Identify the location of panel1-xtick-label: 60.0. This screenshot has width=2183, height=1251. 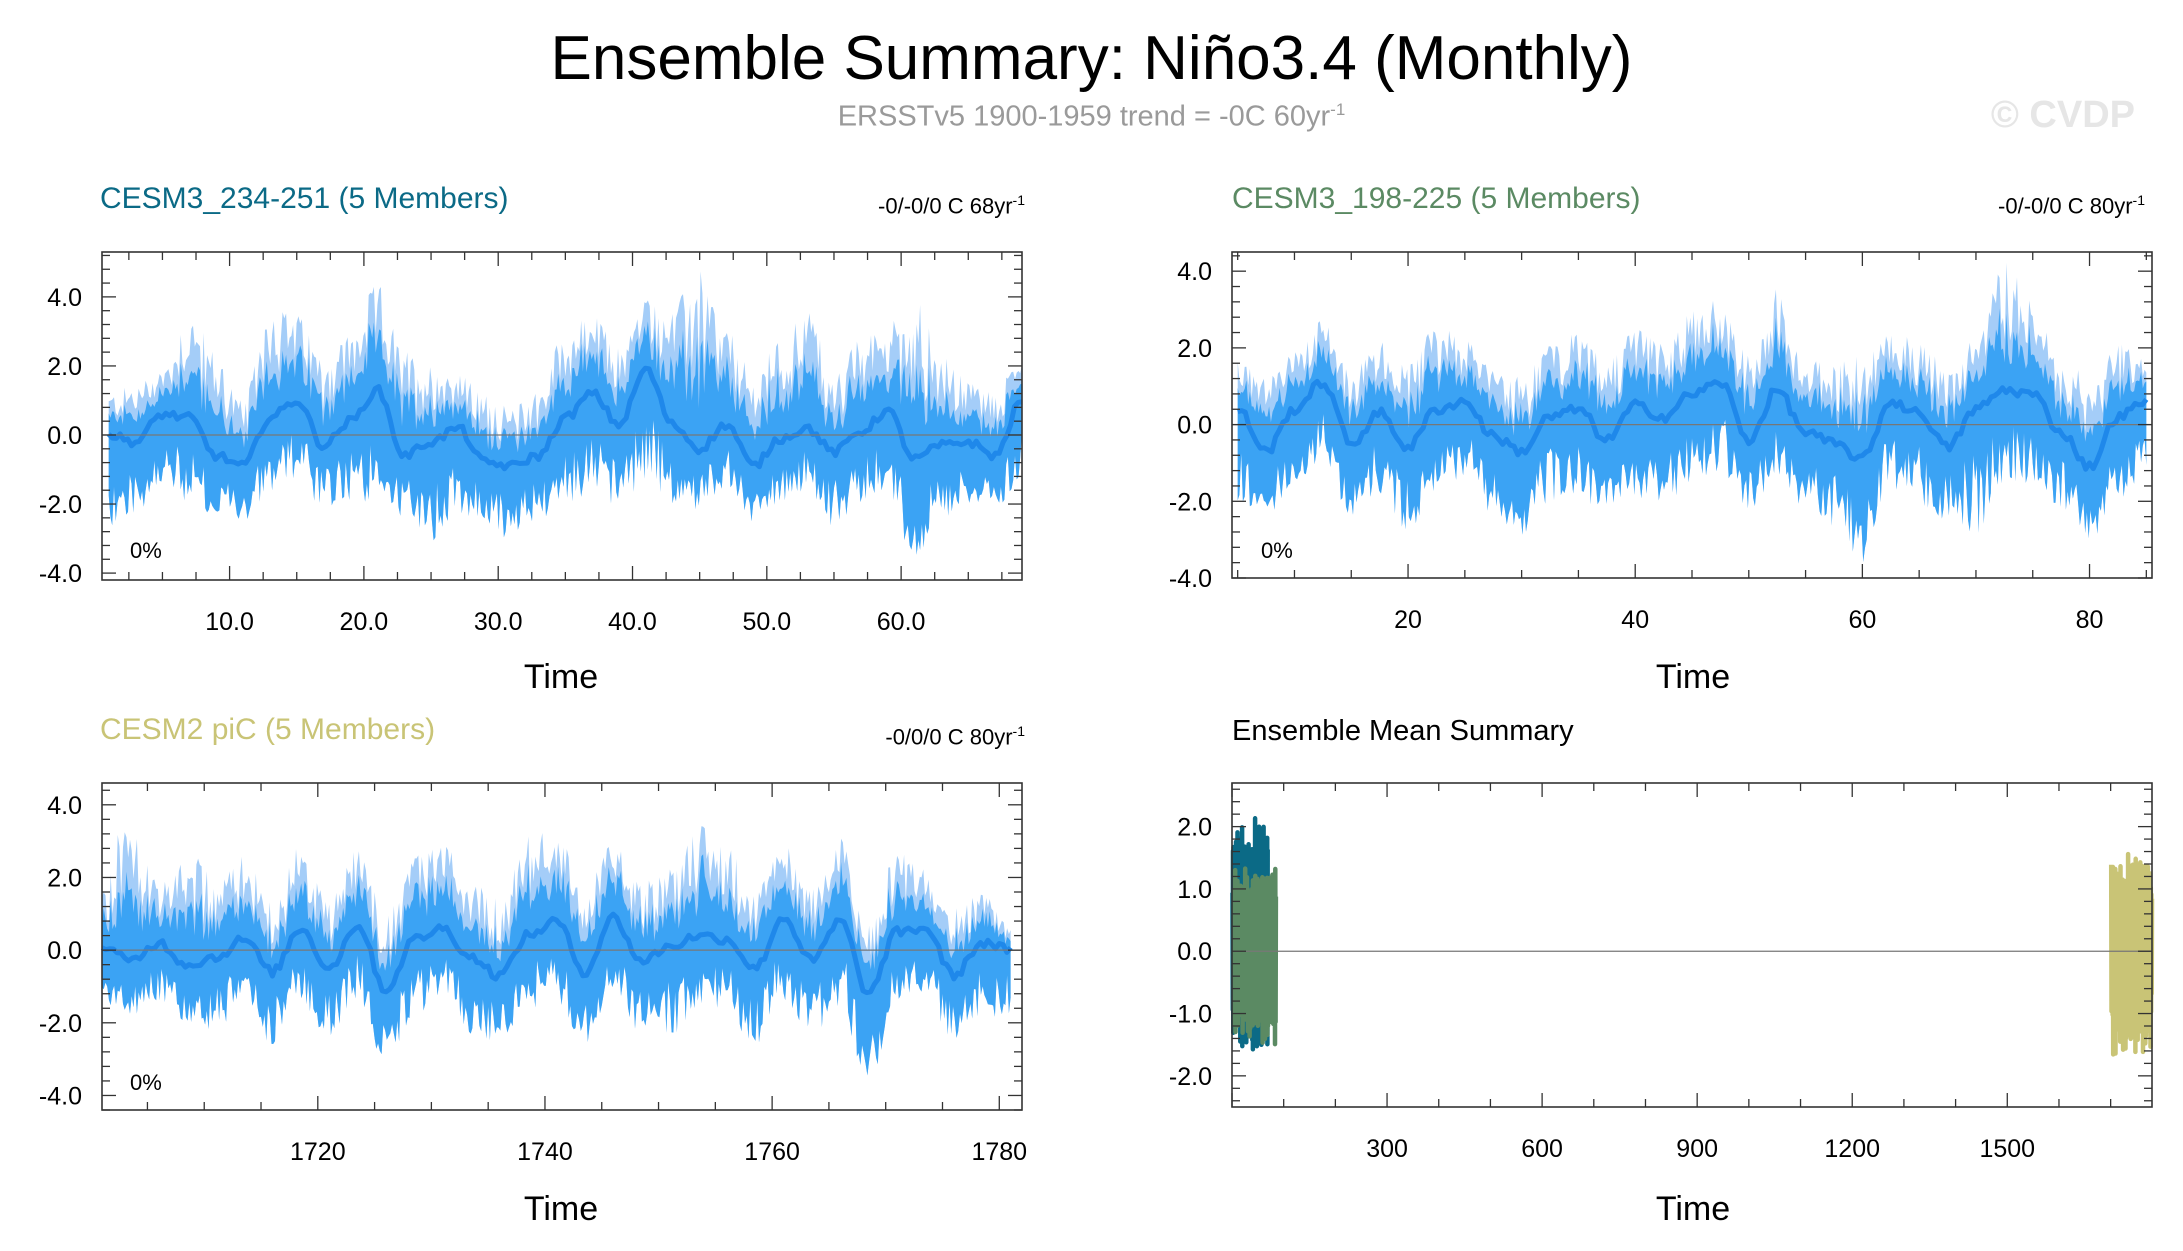
(901, 622).